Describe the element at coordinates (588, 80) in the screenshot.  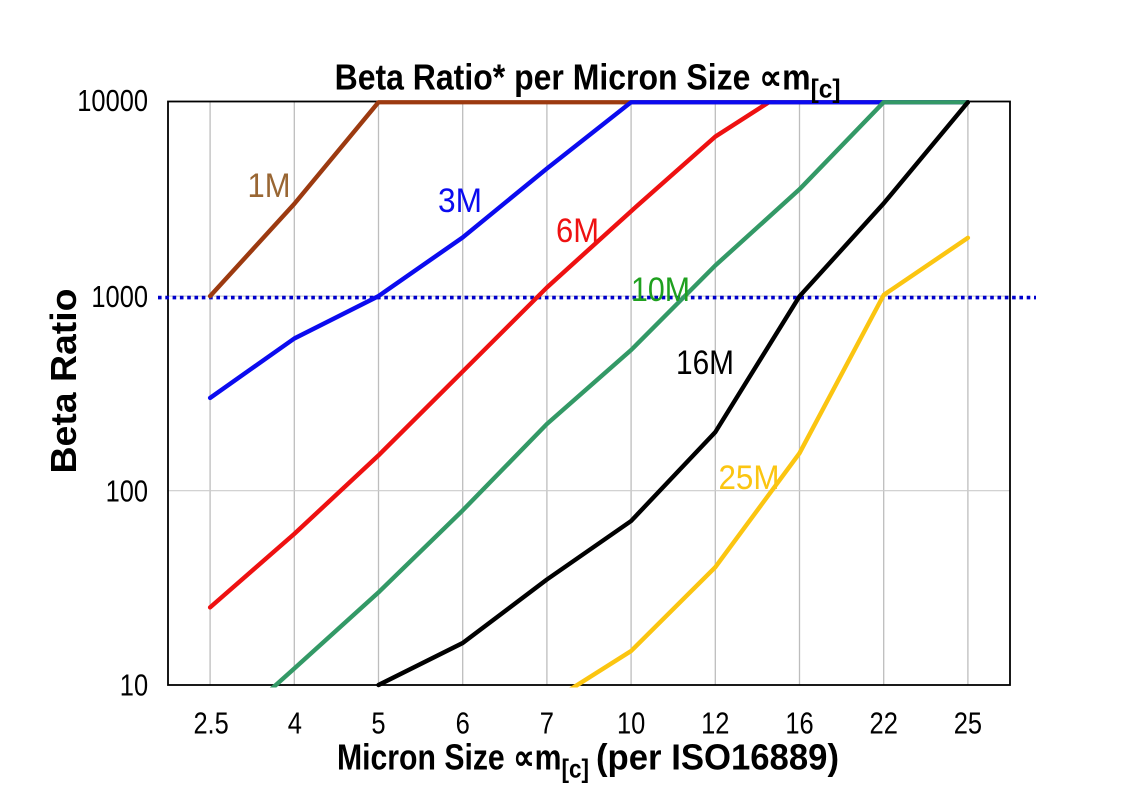
I see `svg-text:Beta Ratio* per Micron Size ∝m: Beta Ratio* per Micron Size ∝m[c]` at that location.